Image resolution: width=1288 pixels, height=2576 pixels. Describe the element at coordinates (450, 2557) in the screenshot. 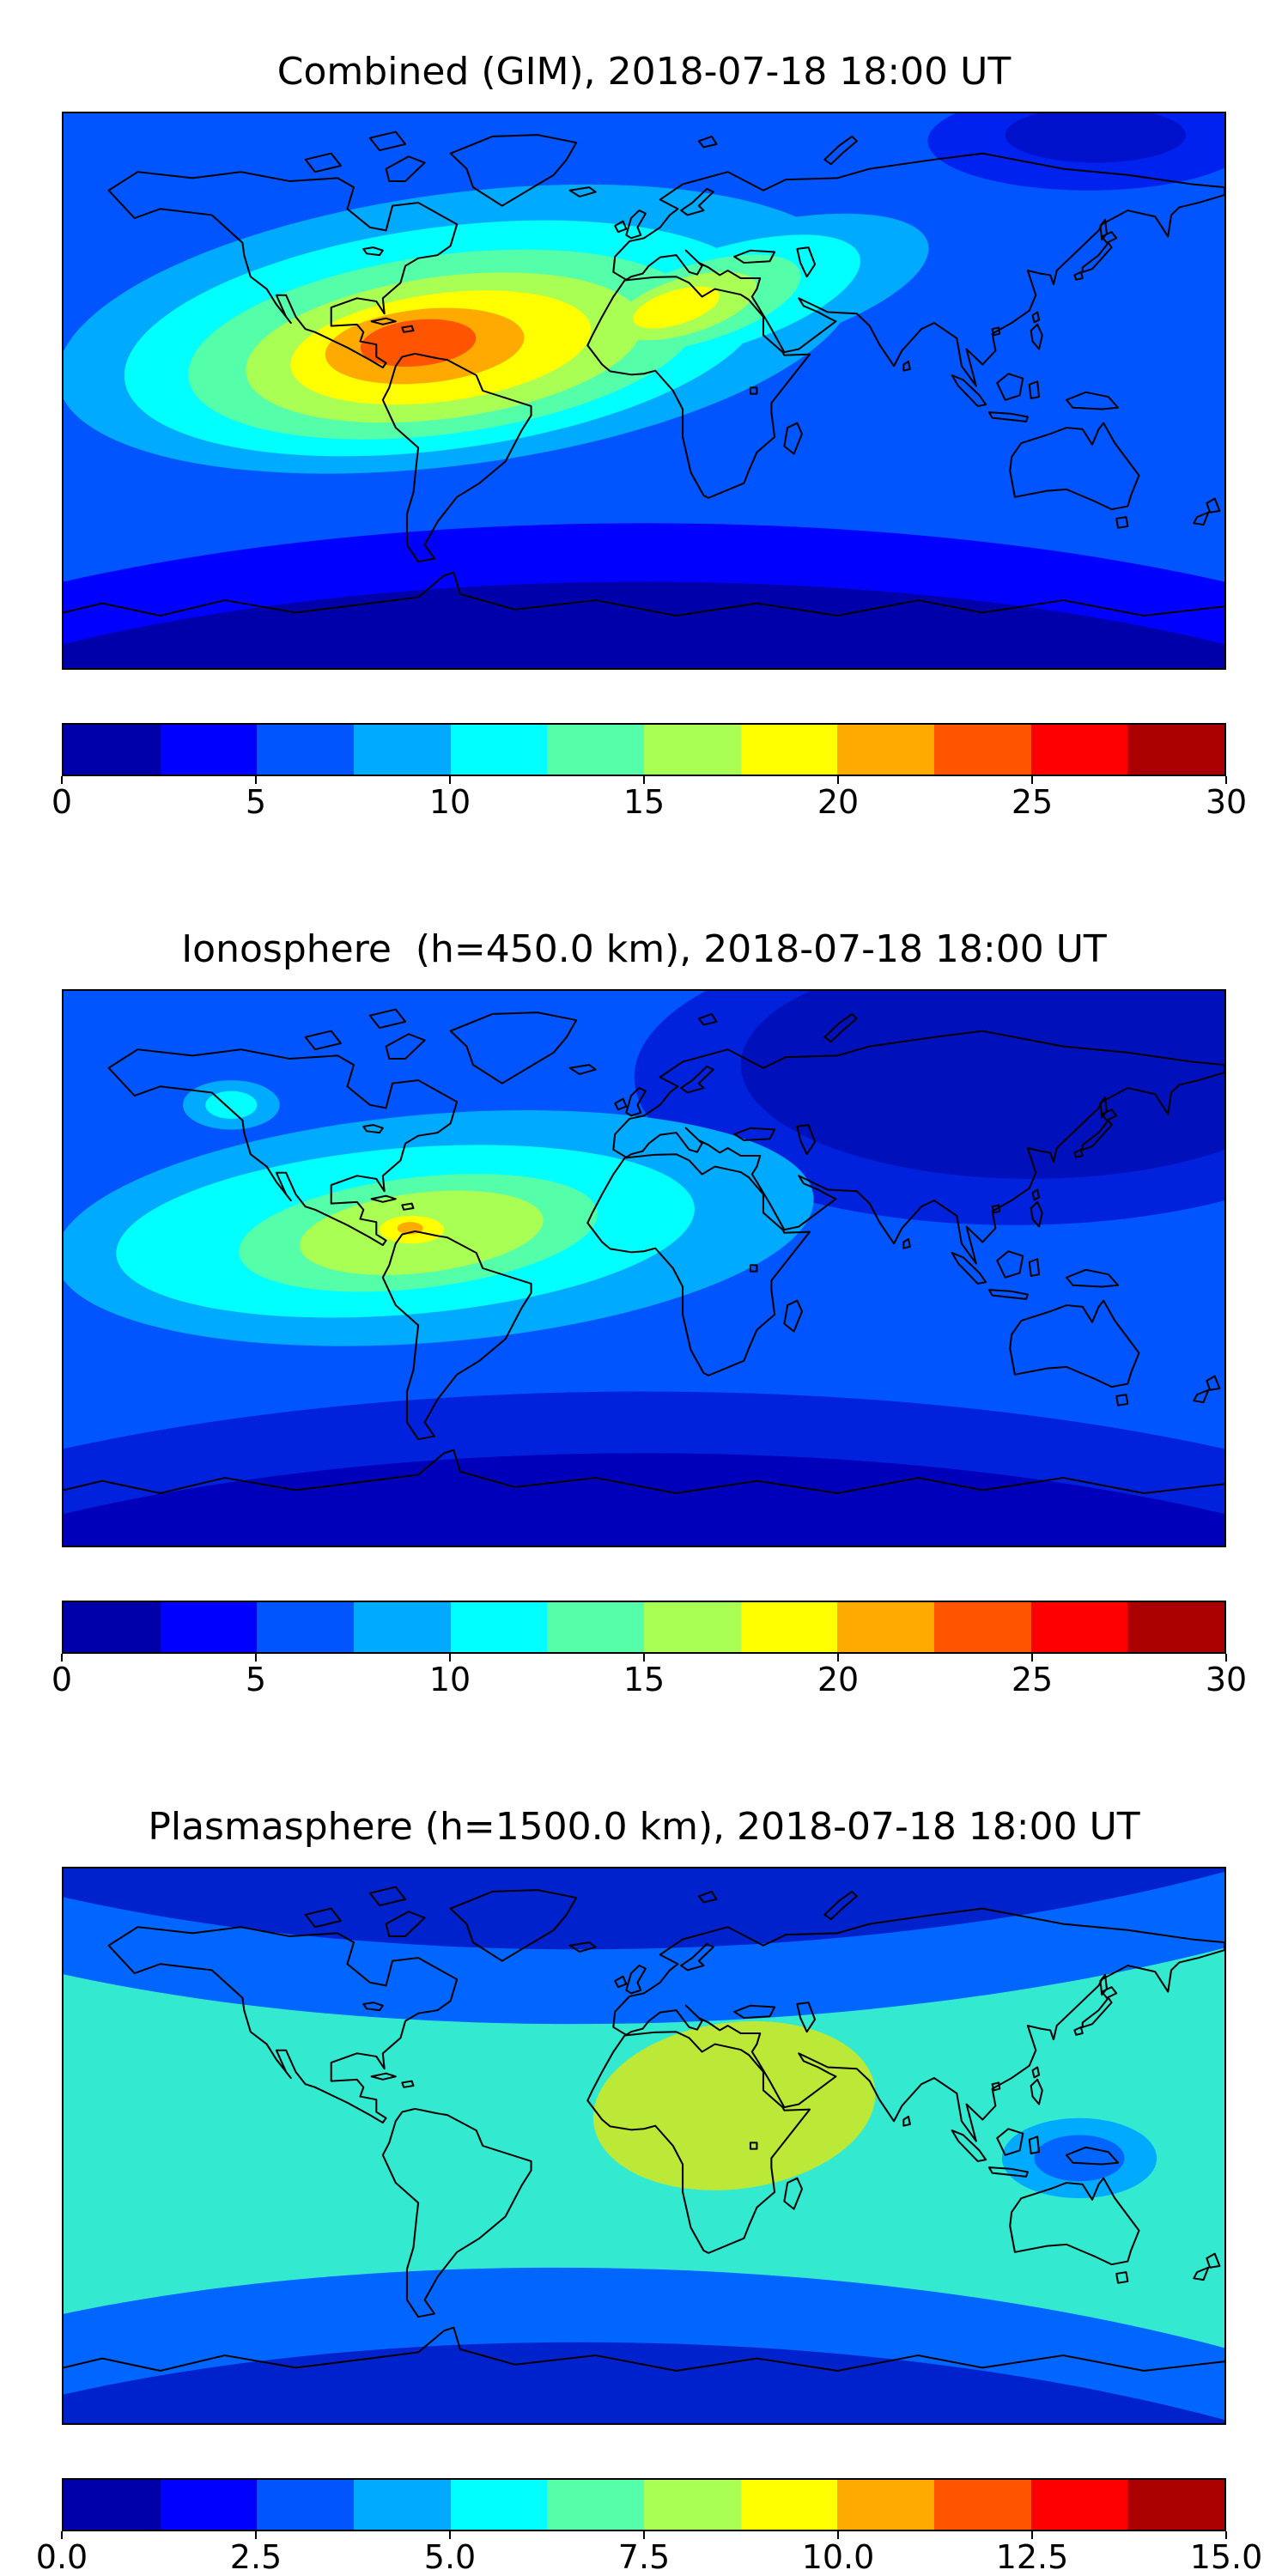

I see `colorbar-tick-label: 5.0` at that location.